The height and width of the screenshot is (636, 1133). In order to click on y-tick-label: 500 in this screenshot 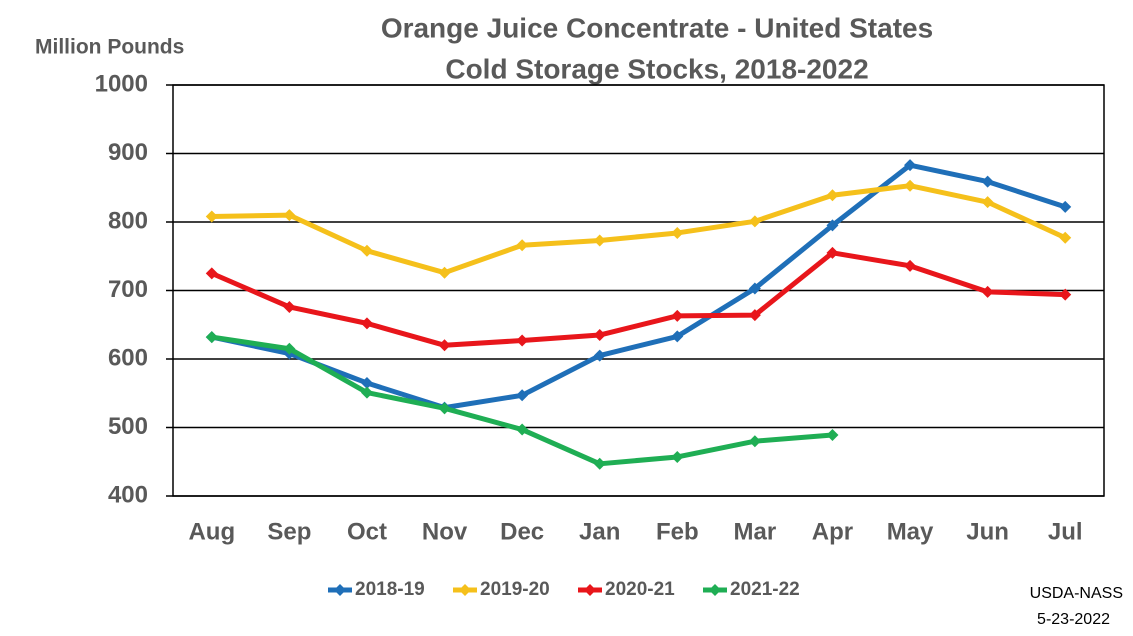, I will do `click(128, 426)`.